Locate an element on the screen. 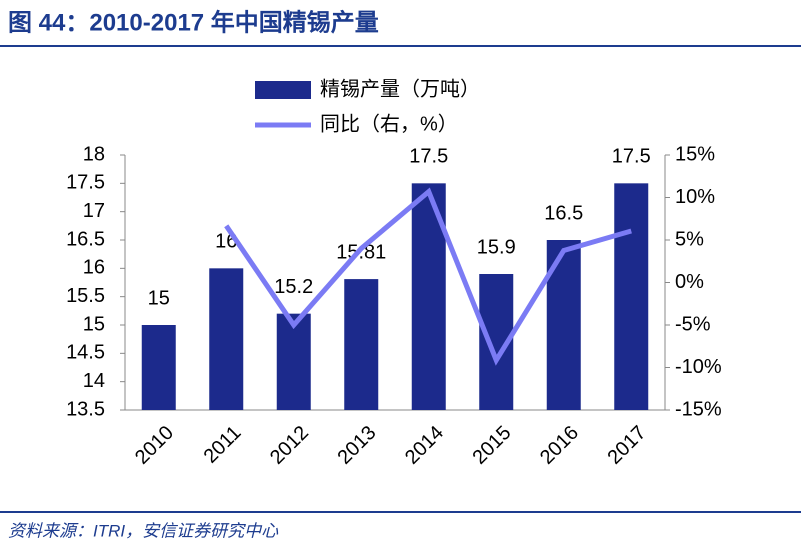 The height and width of the screenshot is (559, 801). y-tick-label: 14 is located at coordinates (94, 381).